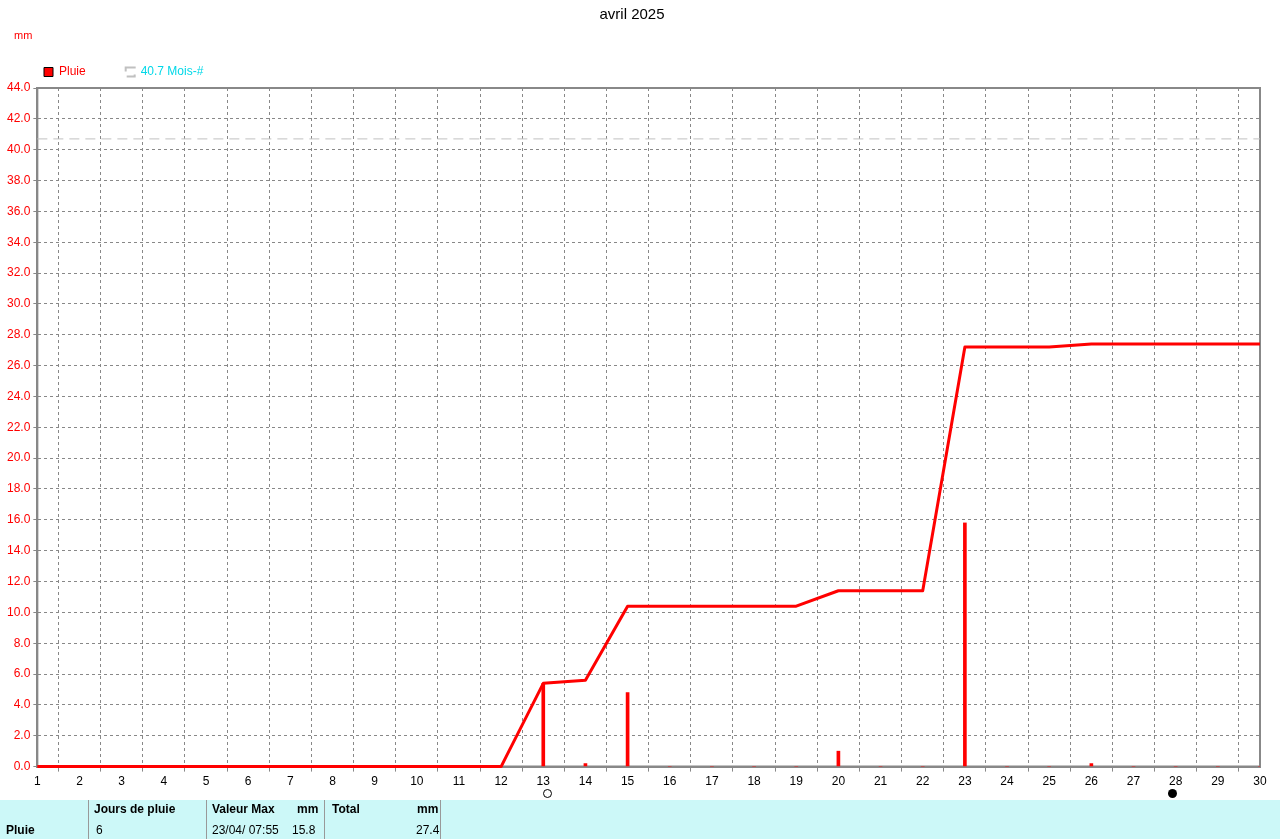  I want to click on x-tick-label: 25, so click(1049, 781).